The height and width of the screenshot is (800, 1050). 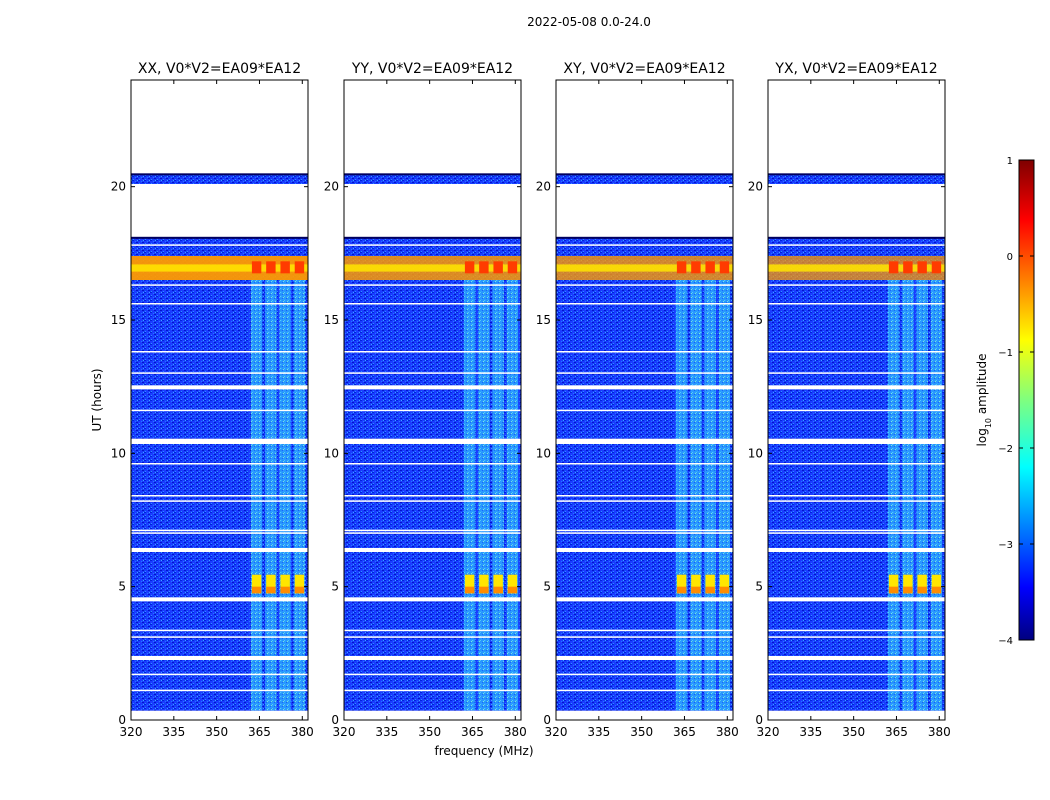 What do you see at coordinates (1010, 161) in the screenshot?
I see `colorbar-tick-label: 1` at bounding box center [1010, 161].